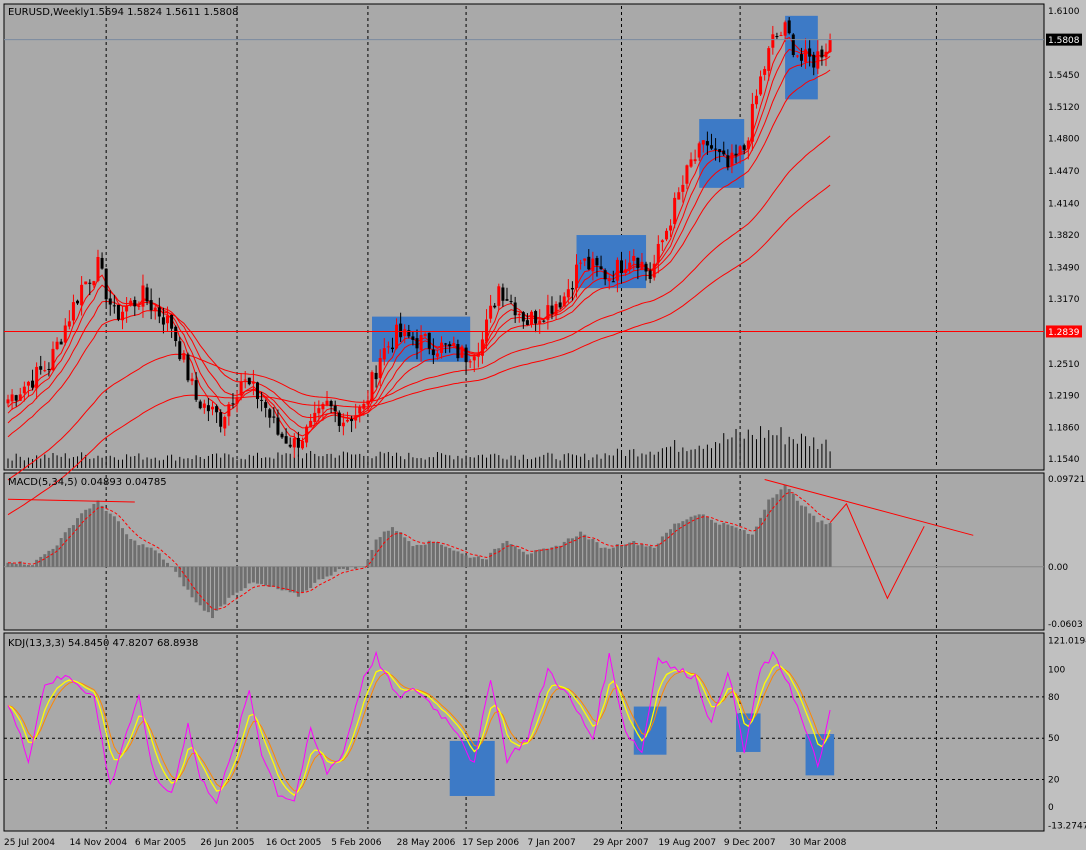 The width and height of the screenshot is (1086, 850). I want to click on macd-projection-line, so click(877, 551).